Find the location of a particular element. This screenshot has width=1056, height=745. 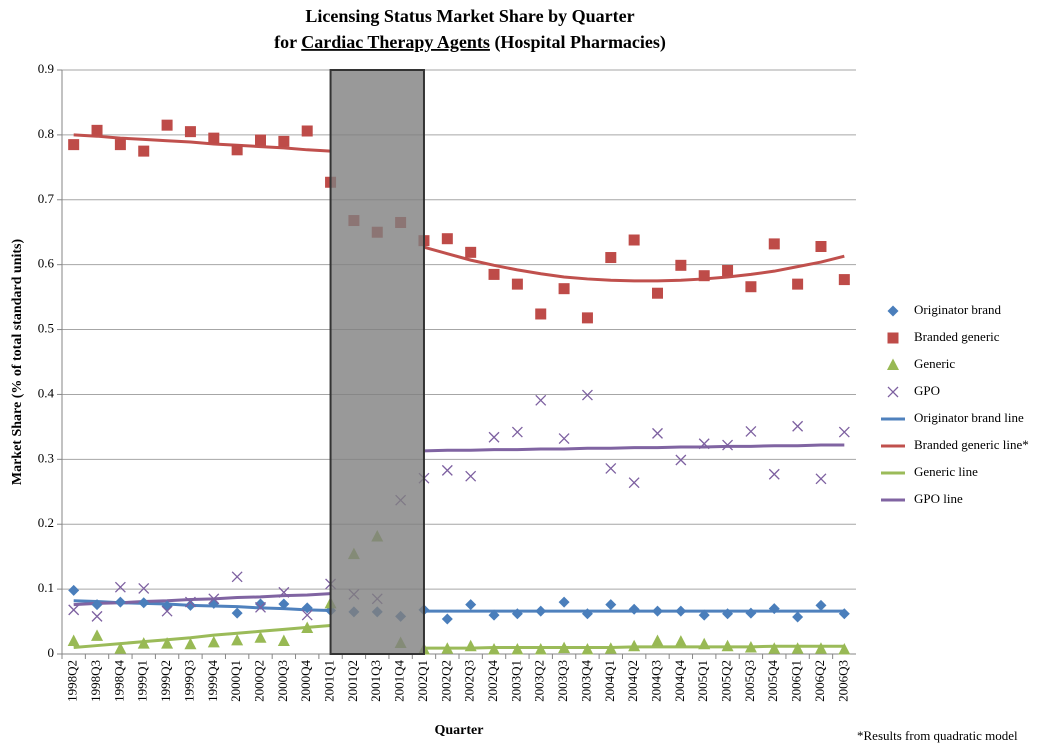

legend-label: GPO line is located at coordinates (938, 498).